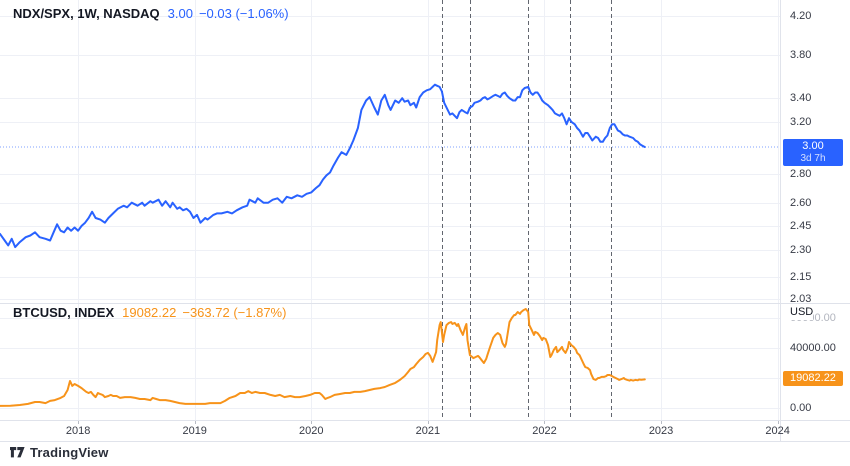 The width and height of the screenshot is (850, 466). Describe the element at coordinates (801, 250) in the screenshot. I see `price-axis-label: 2.30` at that location.